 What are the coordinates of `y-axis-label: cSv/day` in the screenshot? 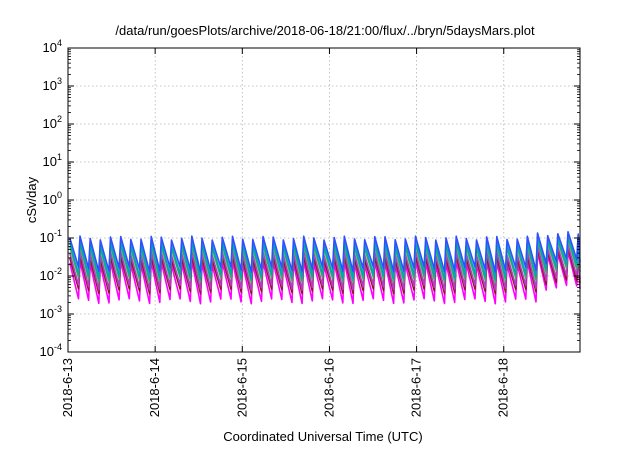 It's located at (31, 199).